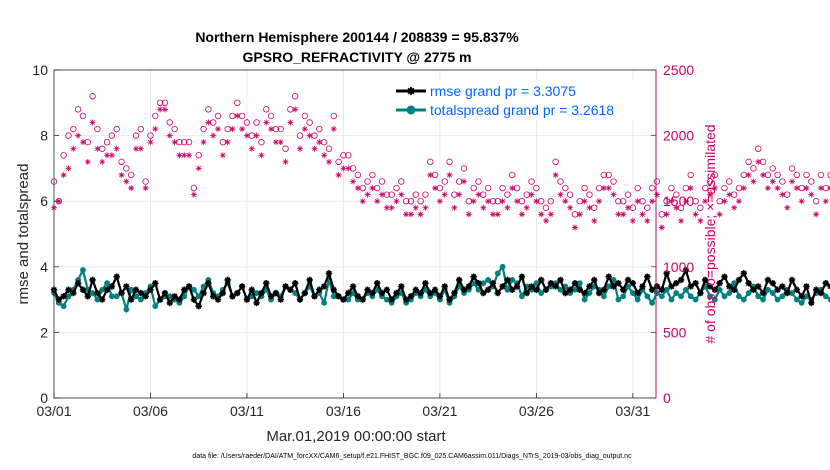 The image size is (830, 470). I want to click on y2-tick-label: 1000, so click(678, 267).